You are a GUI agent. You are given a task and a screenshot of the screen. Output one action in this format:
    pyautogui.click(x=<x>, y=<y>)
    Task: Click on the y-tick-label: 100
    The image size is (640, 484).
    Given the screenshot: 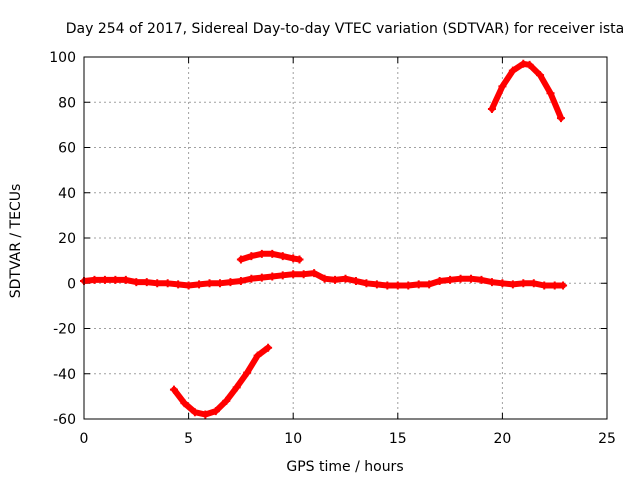 What is the action you would take?
    pyautogui.click(x=62, y=58)
    